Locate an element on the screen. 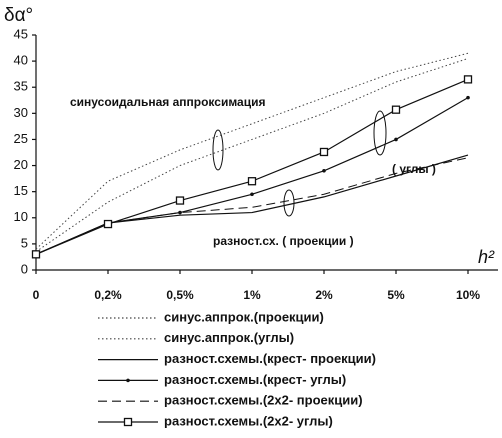 This screenshot has height=438, width=502. y-tick-label: 10 is located at coordinates (21, 216).